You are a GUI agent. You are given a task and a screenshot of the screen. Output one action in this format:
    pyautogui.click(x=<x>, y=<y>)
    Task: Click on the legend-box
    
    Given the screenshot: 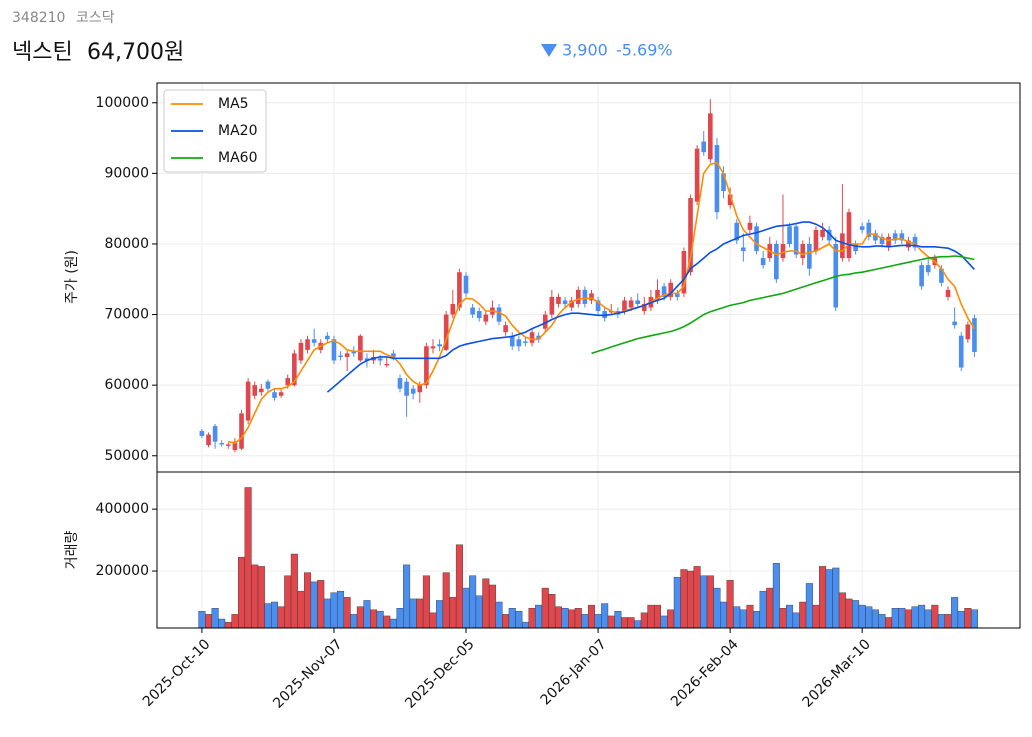 What is the action you would take?
    pyautogui.click(x=215, y=131)
    